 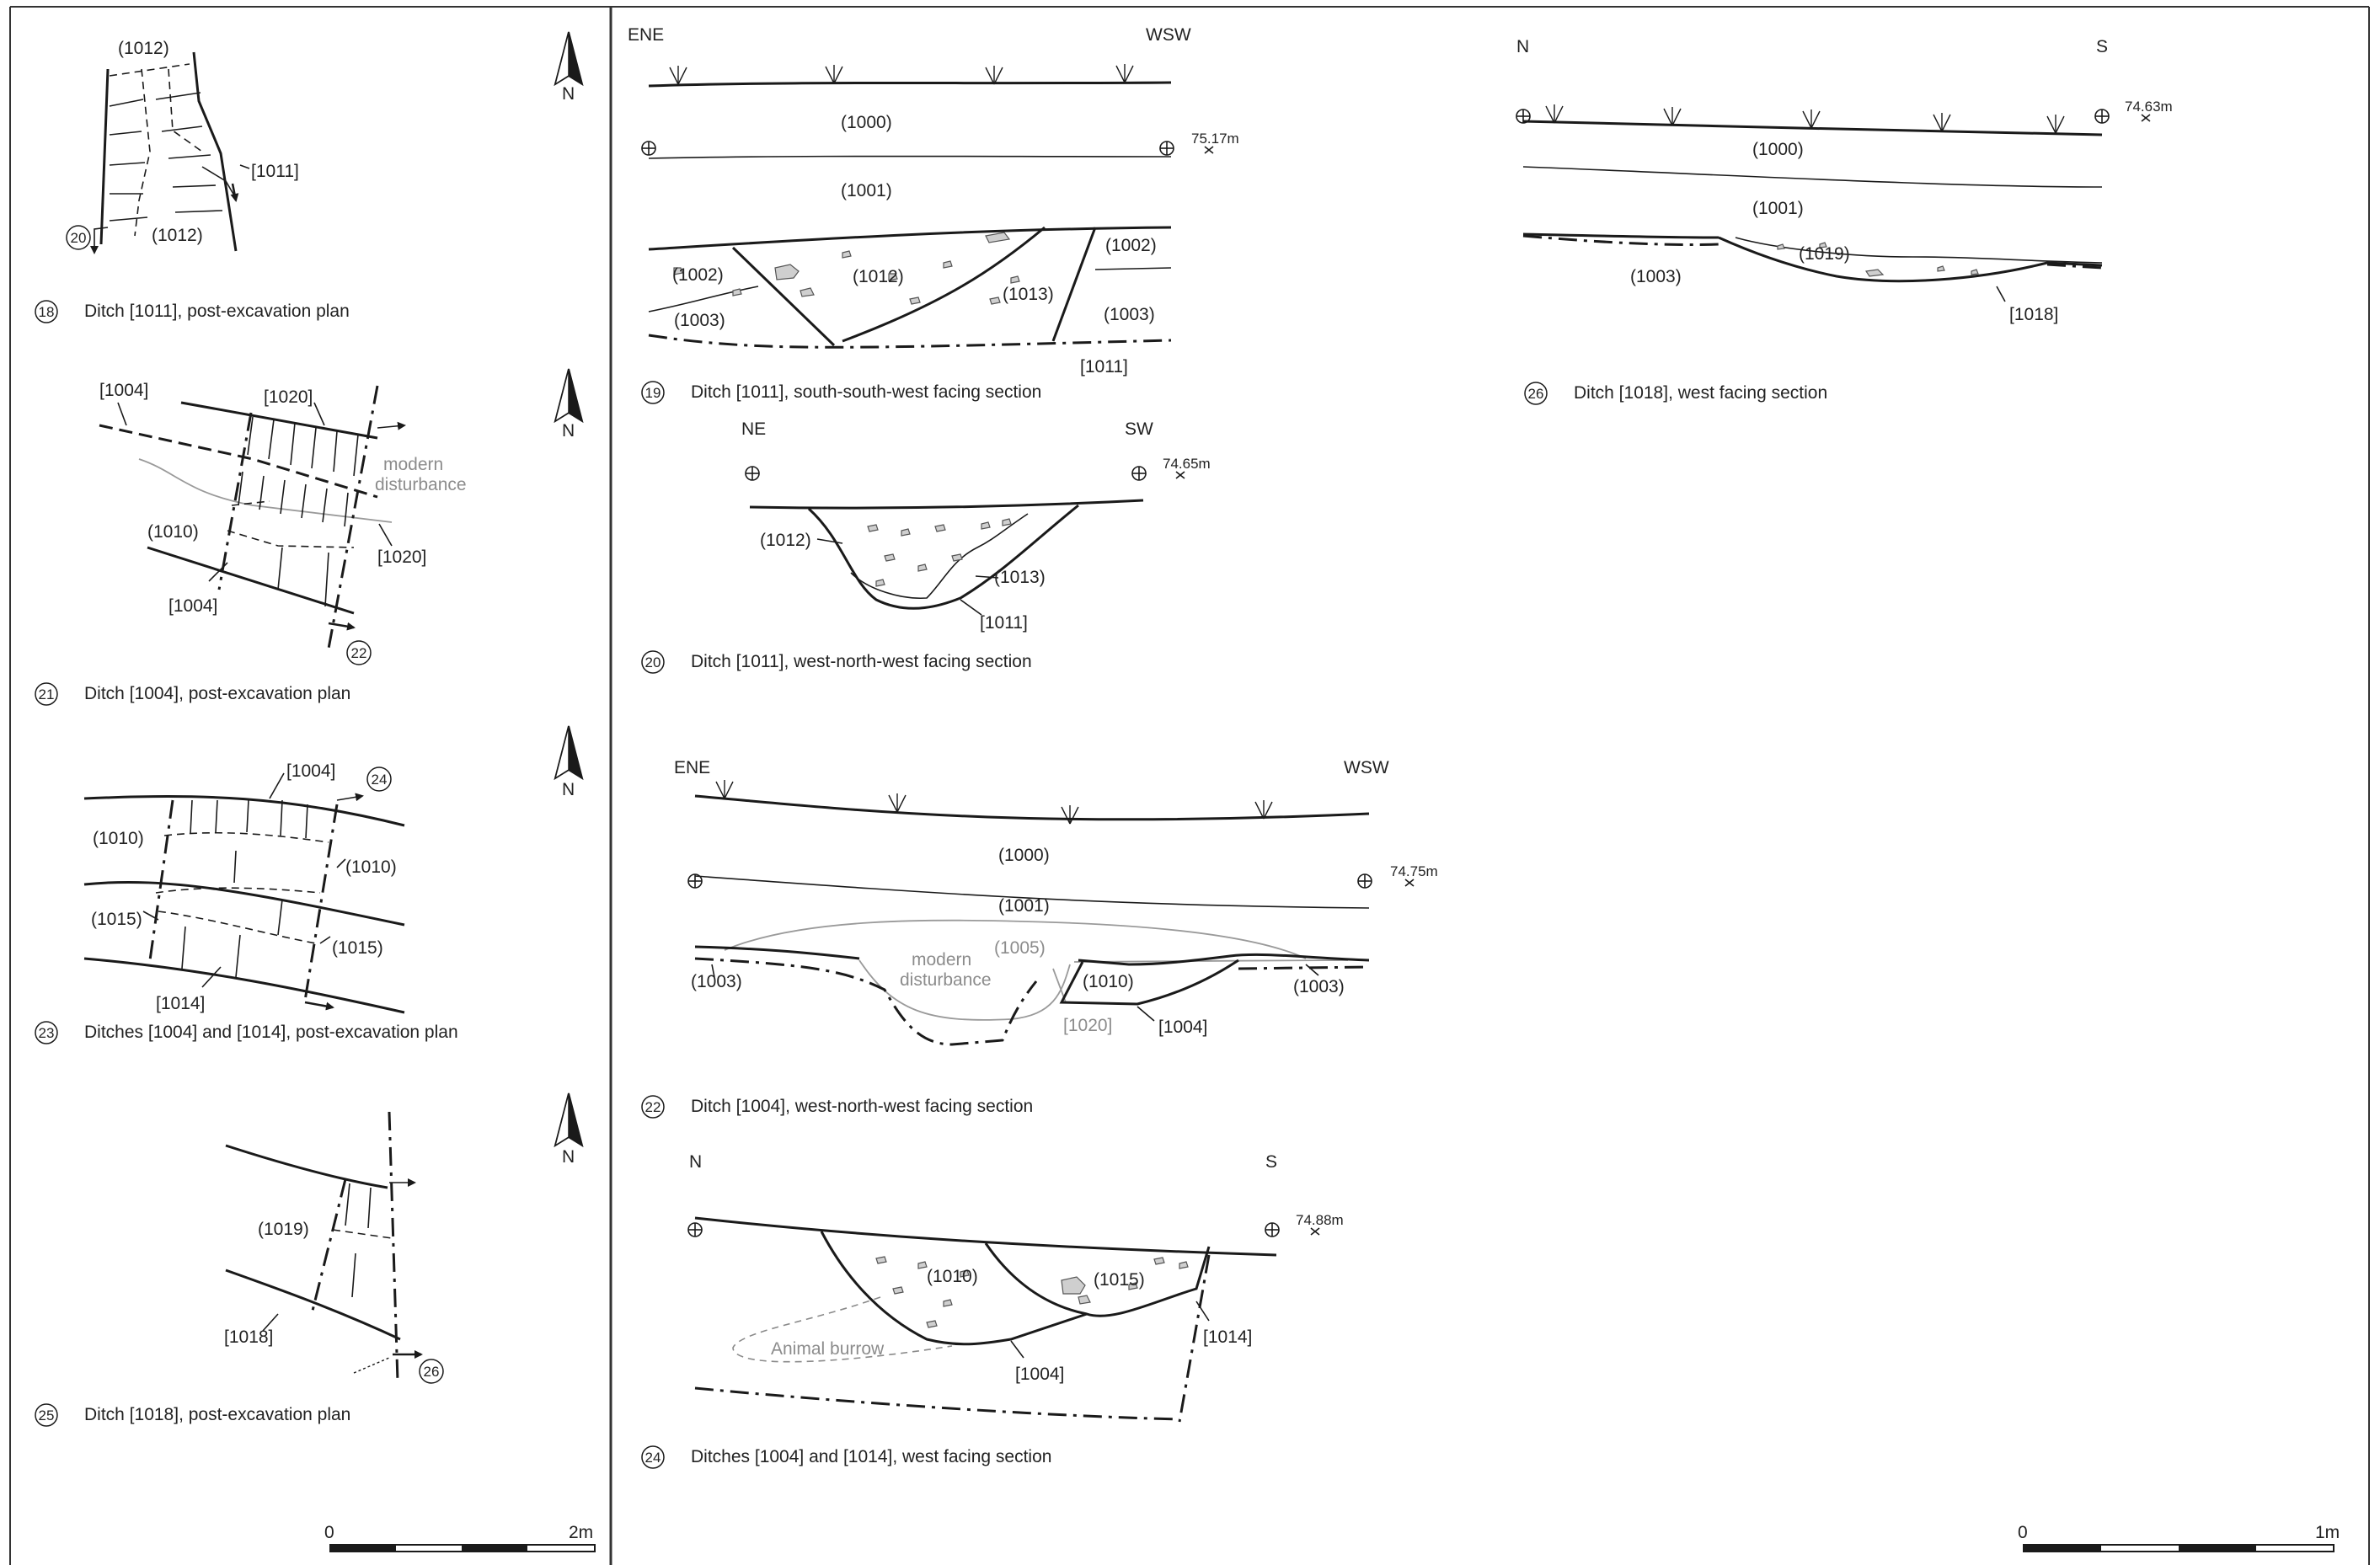 What do you see at coordinates (786, 540) in the screenshot?
I see `s20-label-1012: (1012)` at bounding box center [786, 540].